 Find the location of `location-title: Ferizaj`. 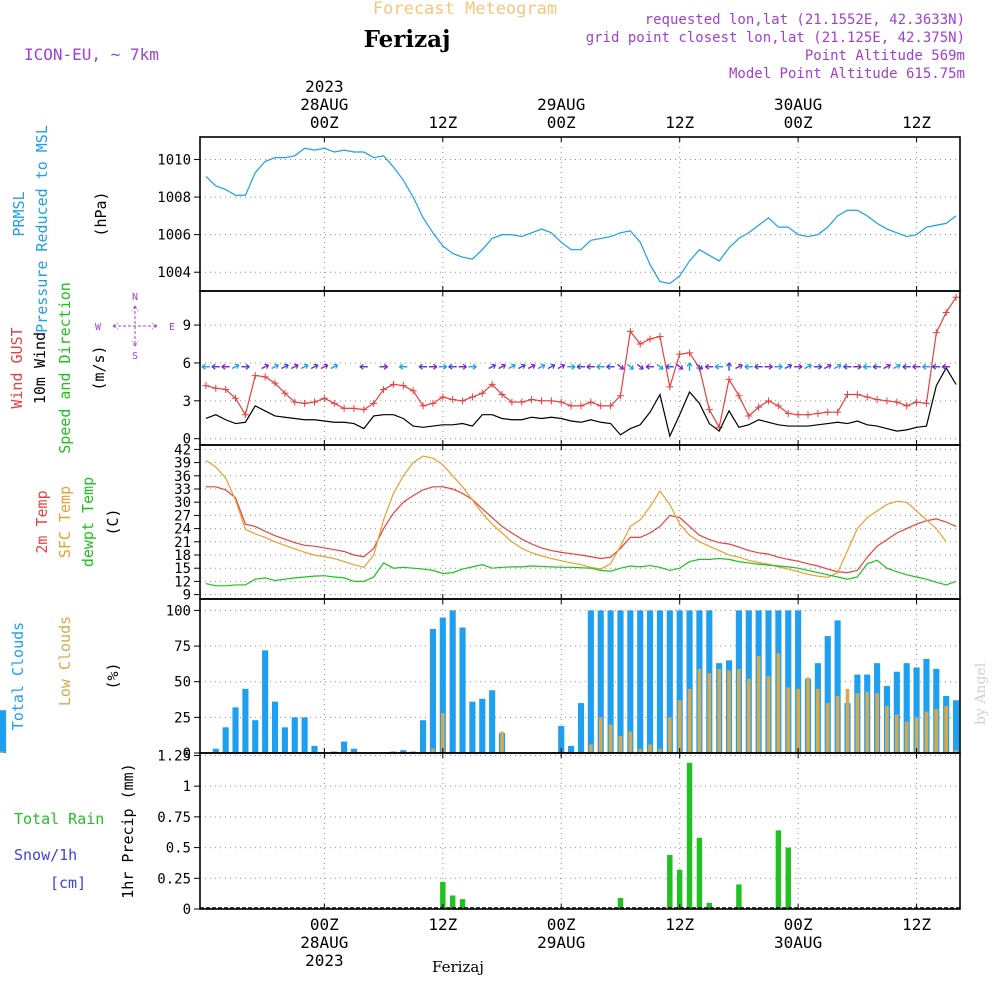

location-title: Ferizaj is located at coordinates (407, 39).